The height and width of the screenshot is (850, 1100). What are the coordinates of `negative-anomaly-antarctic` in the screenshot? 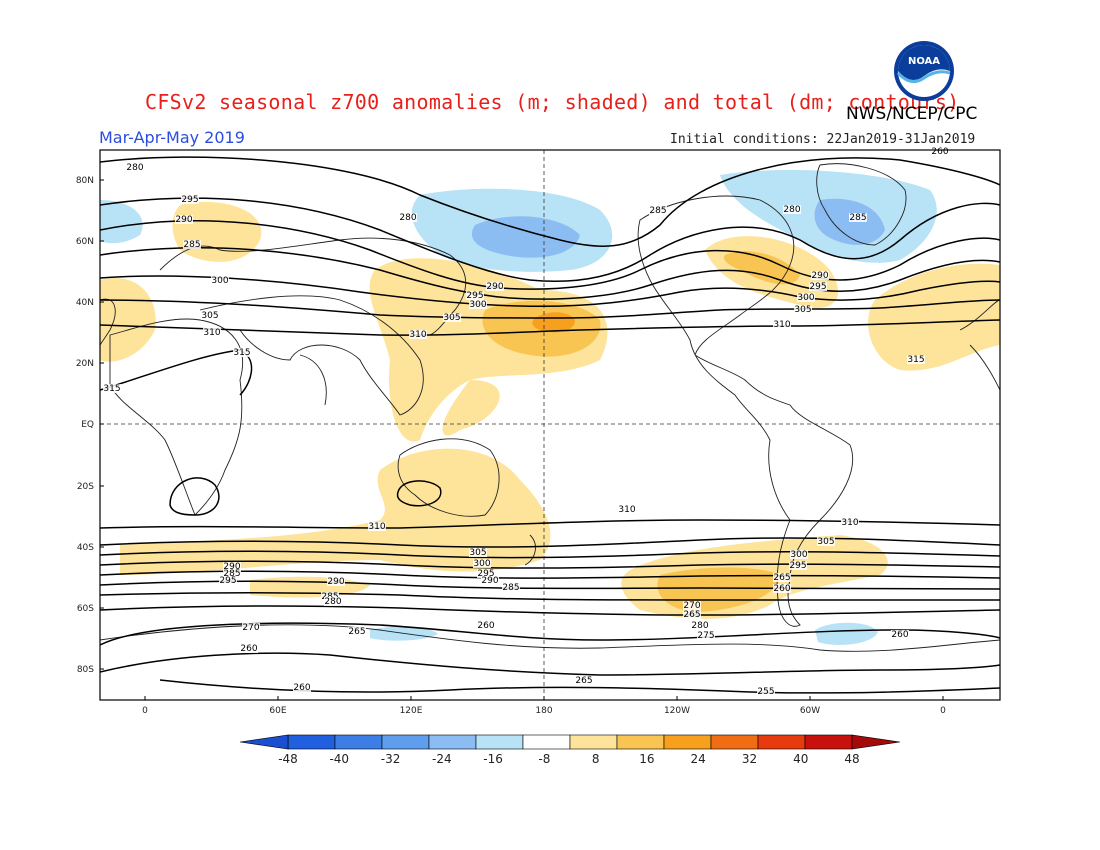 It's located at (846, 633).